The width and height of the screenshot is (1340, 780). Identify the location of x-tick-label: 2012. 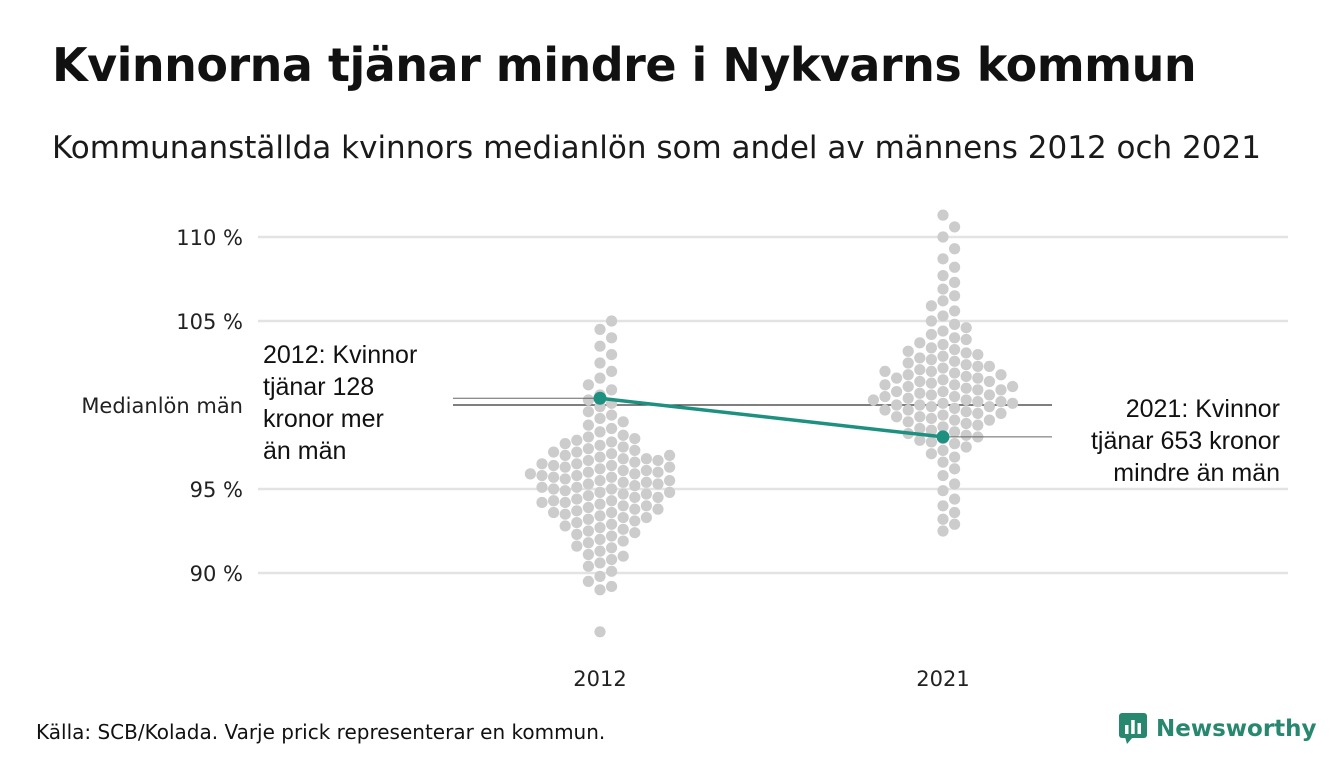
(599, 679).